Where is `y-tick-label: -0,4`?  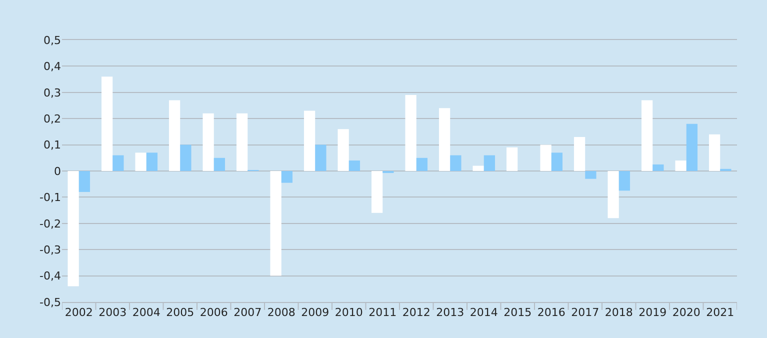
y-tick-label: -0,4 is located at coordinates (50, 276).